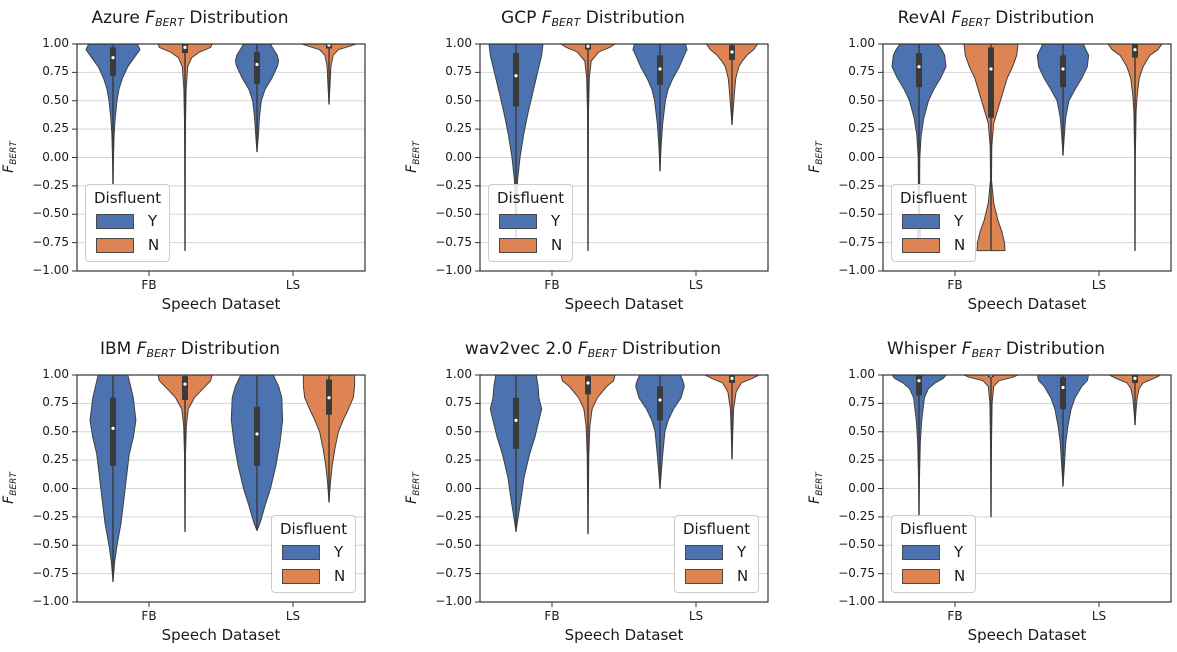 The height and width of the screenshot is (652, 1177). Describe the element at coordinates (924, 349) in the screenshot. I see `chart-title-prefix: Whisper` at that location.